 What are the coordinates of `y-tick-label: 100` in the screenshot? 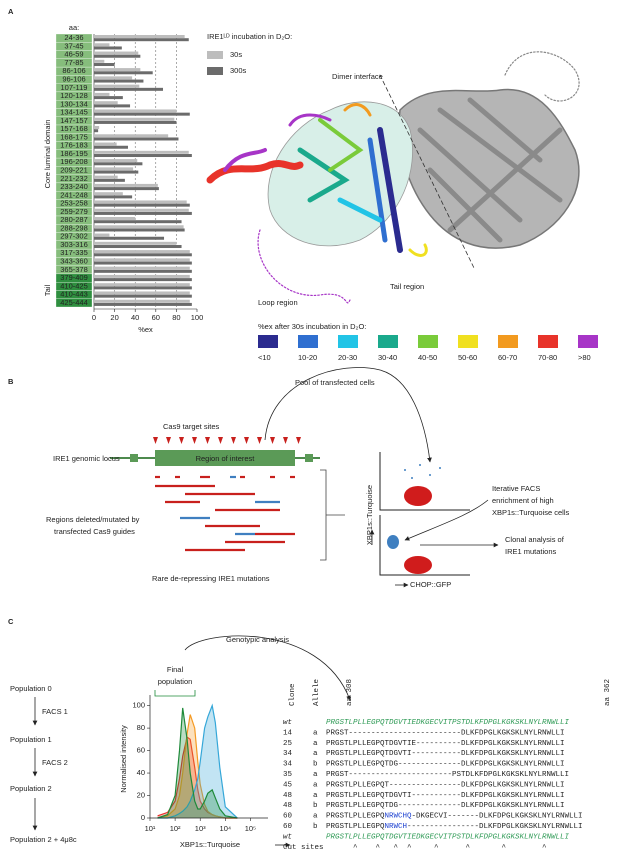 It's located at (138, 705).